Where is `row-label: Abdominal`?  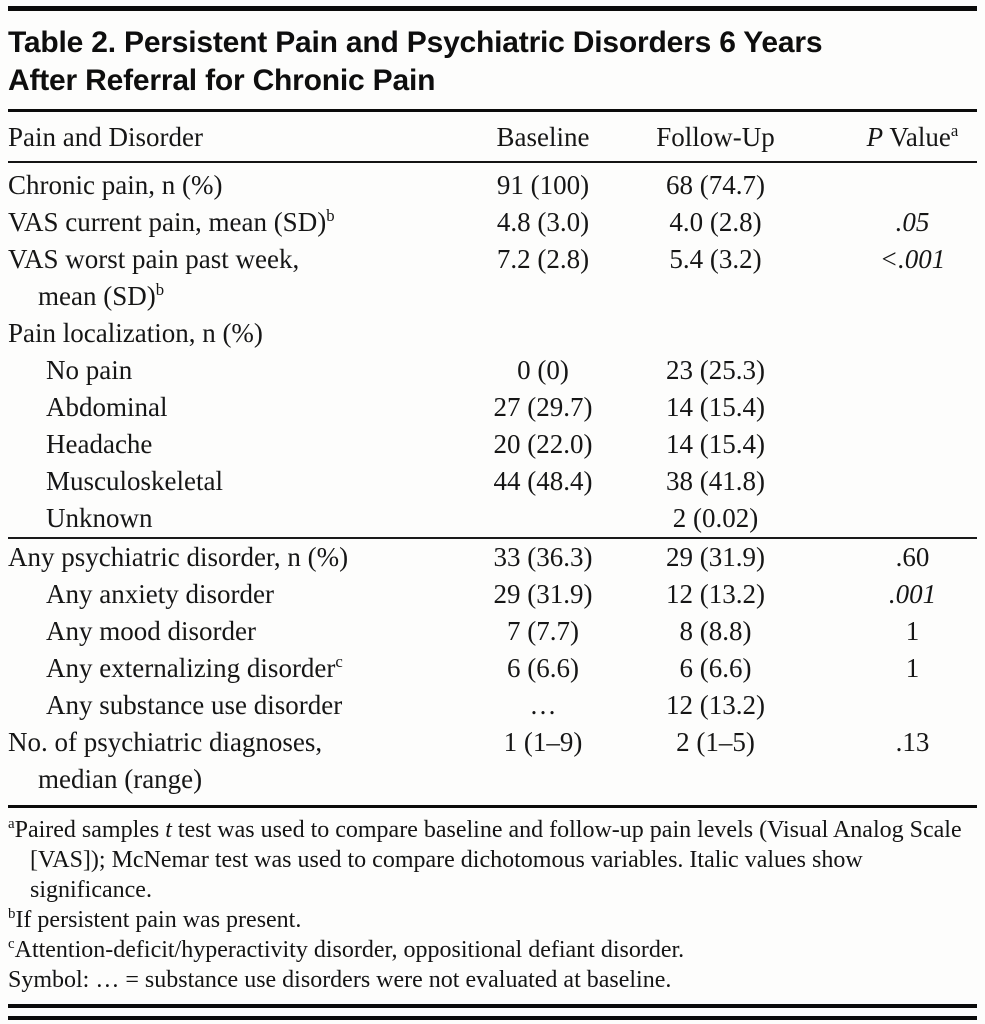
row-label: Abdominal is located at coordinates (107, 407).